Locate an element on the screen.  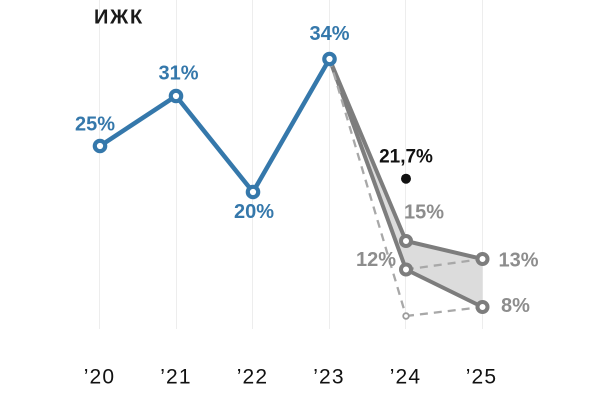
svg-text: 20% is located at coordinates (254, 212).